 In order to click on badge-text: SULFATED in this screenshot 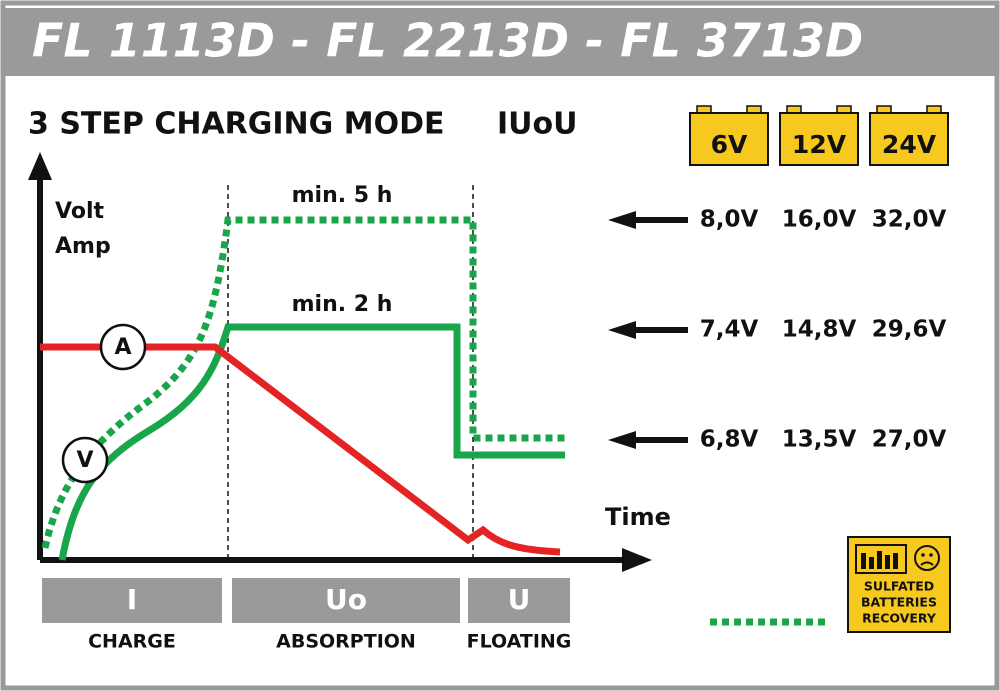, I will do `click(899, 586)`.